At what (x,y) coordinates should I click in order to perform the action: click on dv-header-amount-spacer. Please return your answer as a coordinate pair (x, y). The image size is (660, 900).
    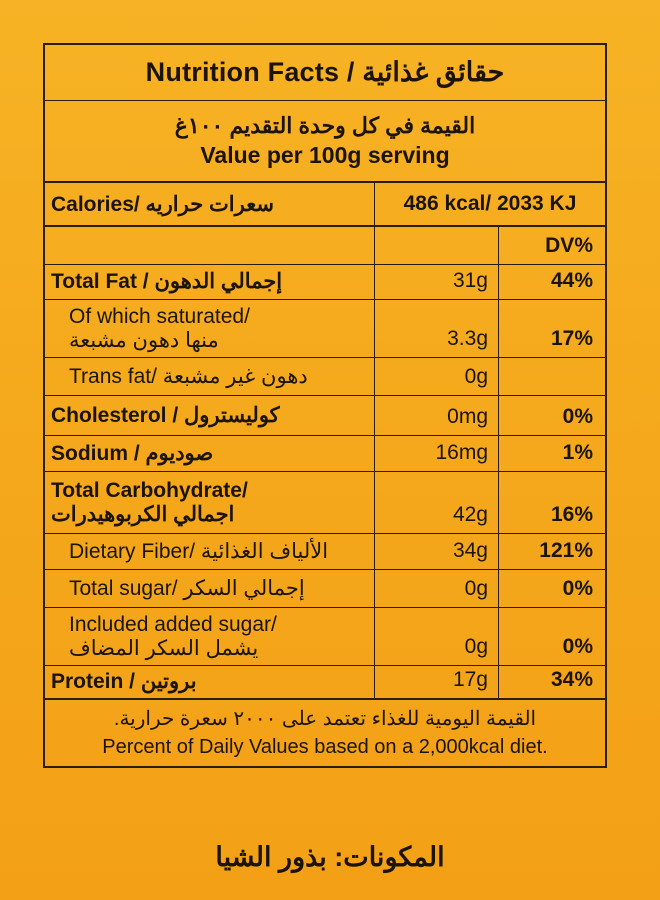
    Looking at the image, I should click on (437, 245).